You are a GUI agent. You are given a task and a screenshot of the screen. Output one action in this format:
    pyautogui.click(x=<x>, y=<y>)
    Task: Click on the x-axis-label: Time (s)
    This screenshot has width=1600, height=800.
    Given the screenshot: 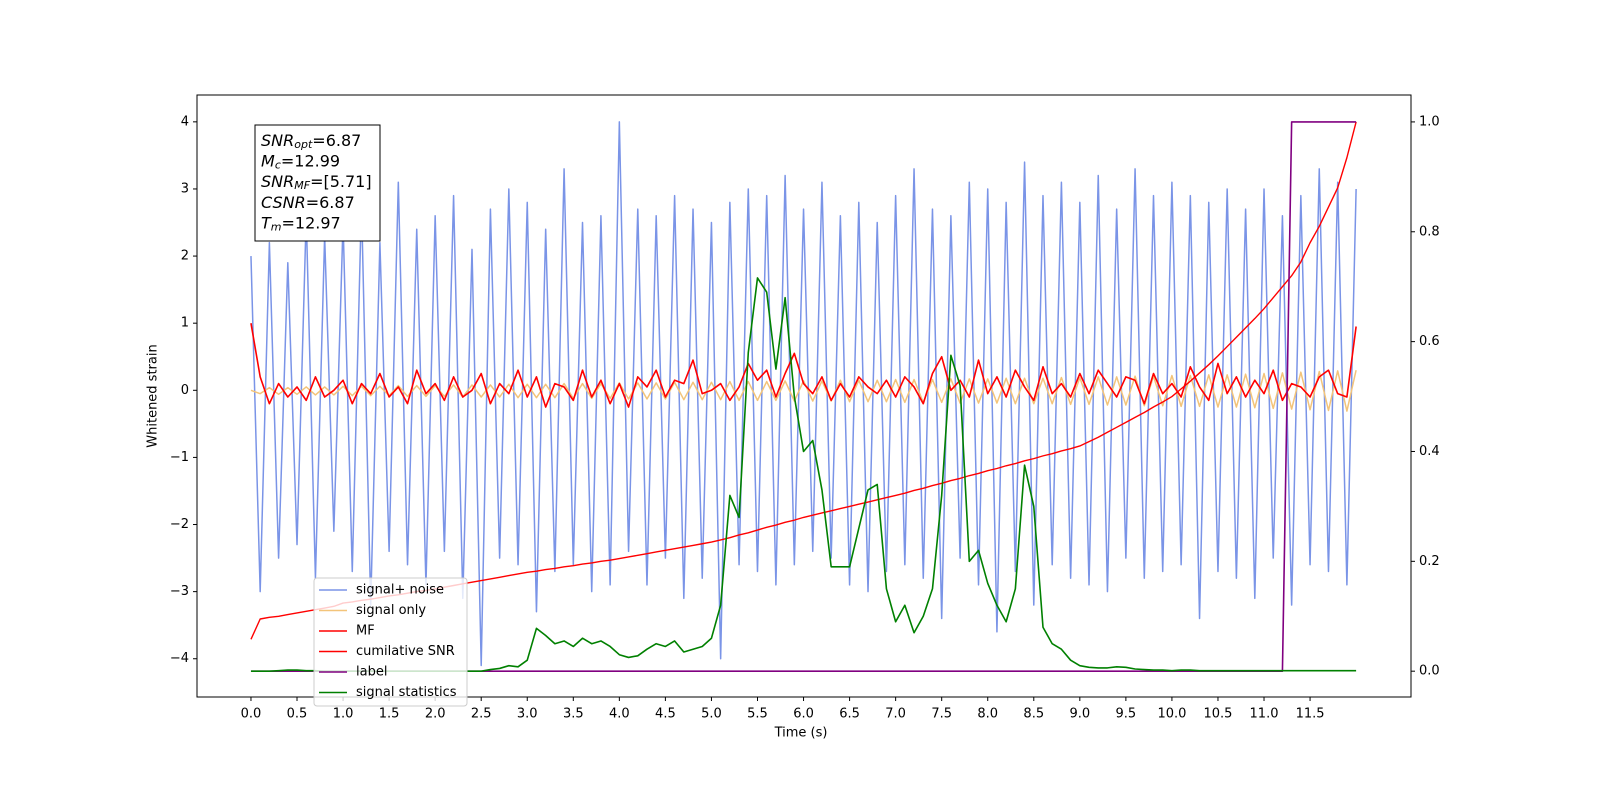 What is the action you would take?
    pyautogui.click(x=801, y=733)
    